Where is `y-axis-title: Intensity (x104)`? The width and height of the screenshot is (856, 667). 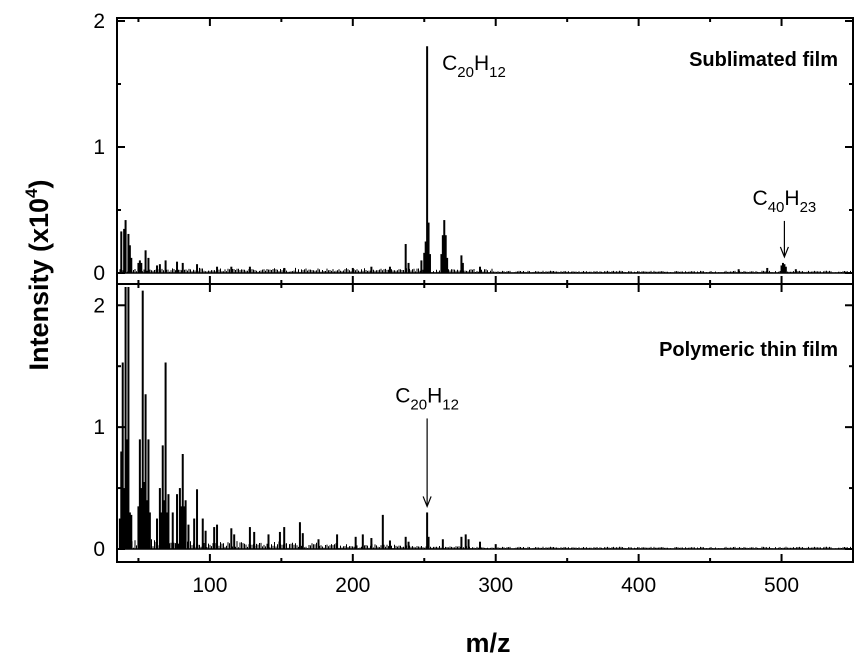 y-axis-title: Intensity (x104) is located at coordinates (38, 274).